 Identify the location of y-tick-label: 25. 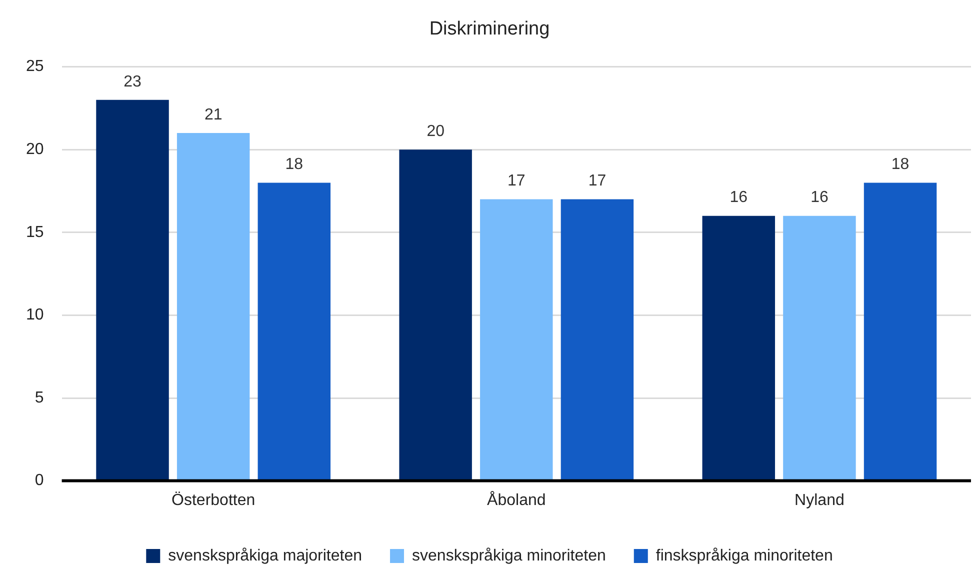
(35, 67).